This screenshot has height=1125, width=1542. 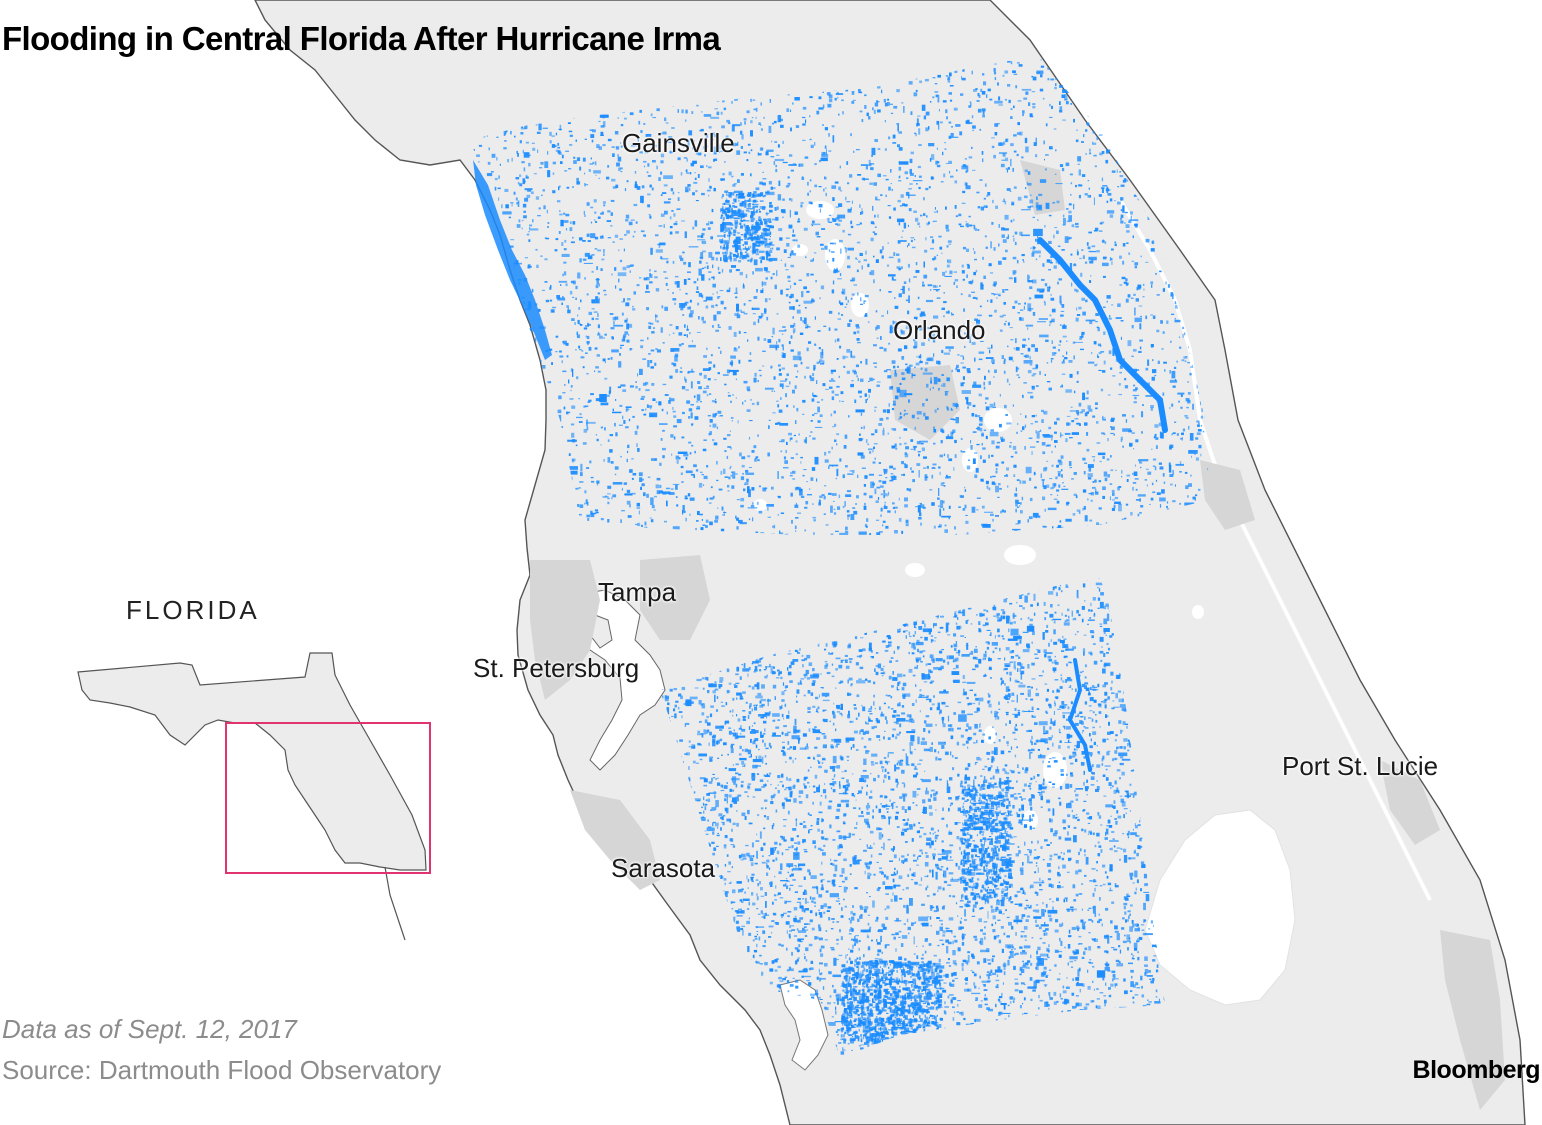 What do you see at coordinates (678, 143) in the screenshot?
I see `city-label-gainesville: Gainsville` at bounding box center [678, 143].